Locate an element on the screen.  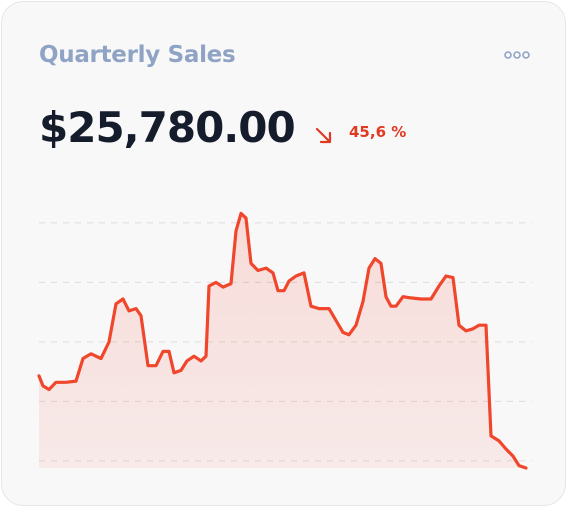
change-percent: 45,6 % is located at coordinates (378, 132).